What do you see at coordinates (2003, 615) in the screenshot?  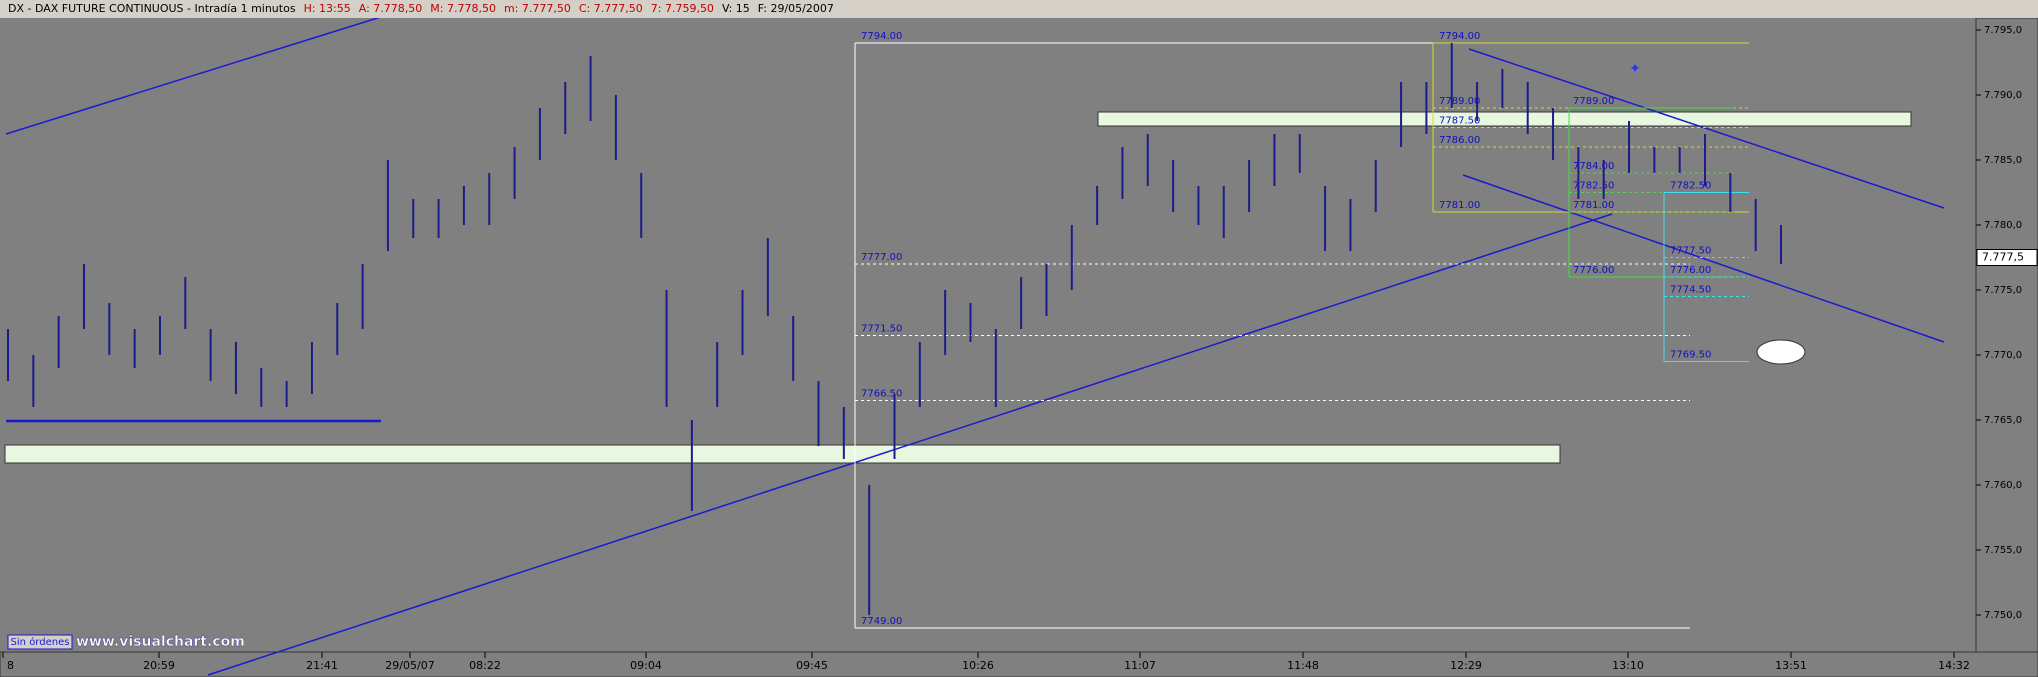 I see `price-label: 7.750,0` at bounding box center [2003, 615].